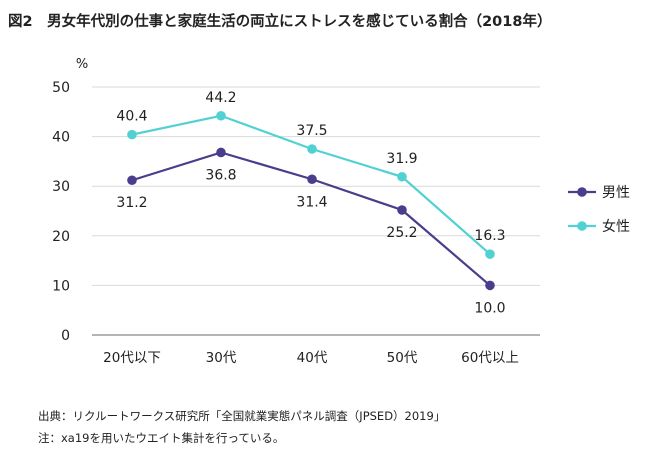 This screenshot has width=669, height=466. I want to click on data-label: 31.2, so click(131, 203).